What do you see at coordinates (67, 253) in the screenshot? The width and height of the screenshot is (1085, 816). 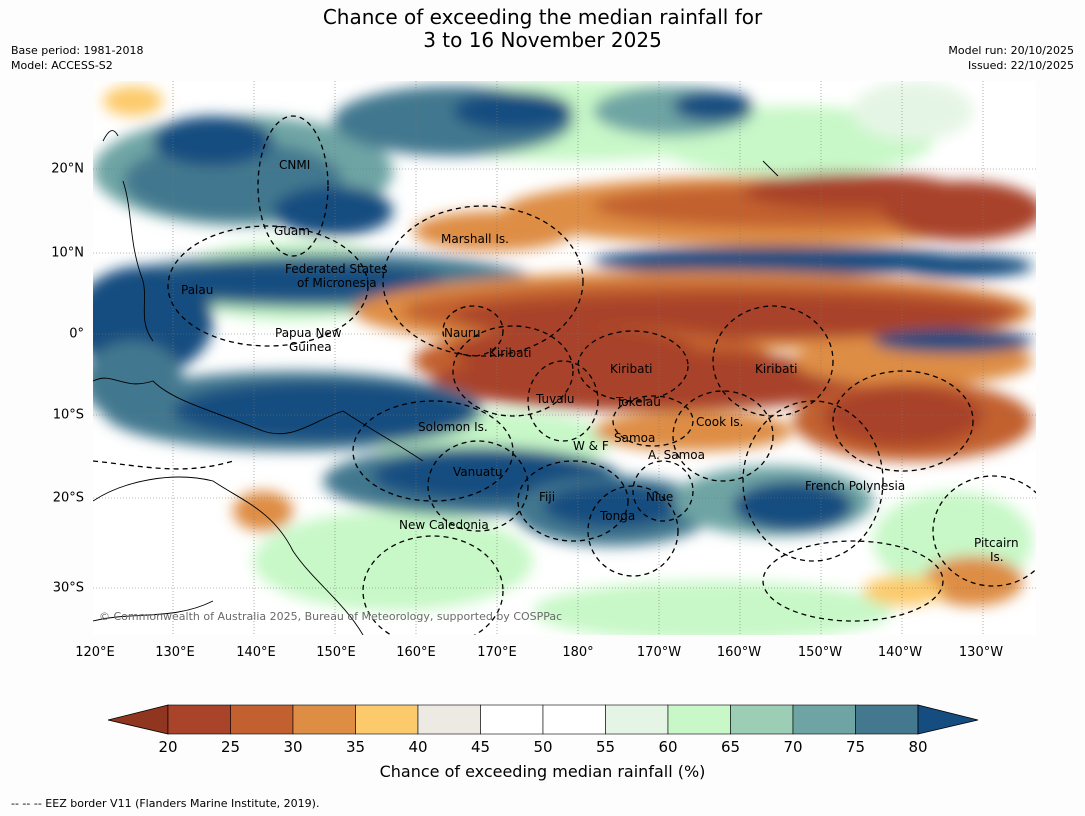 I see `lat-tick-10n: 10°N` at bounding box center [67, 253].